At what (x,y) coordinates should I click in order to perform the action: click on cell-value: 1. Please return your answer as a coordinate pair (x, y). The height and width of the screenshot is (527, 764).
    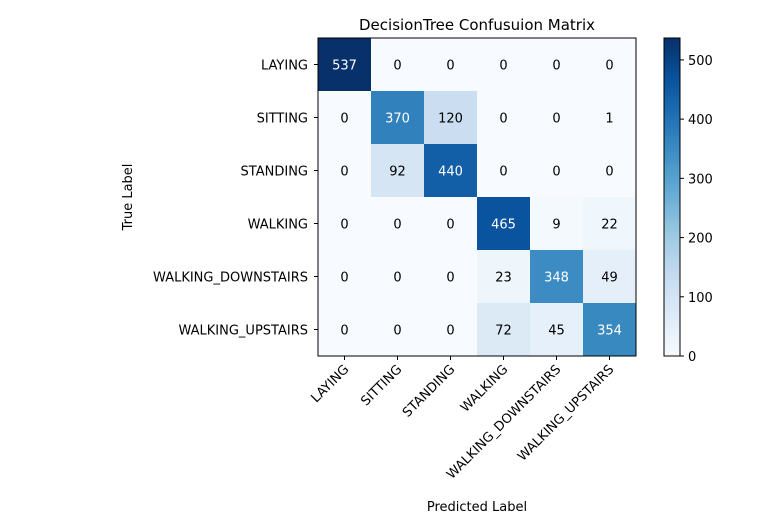
    Looking at the image, I should click on (609, 119).